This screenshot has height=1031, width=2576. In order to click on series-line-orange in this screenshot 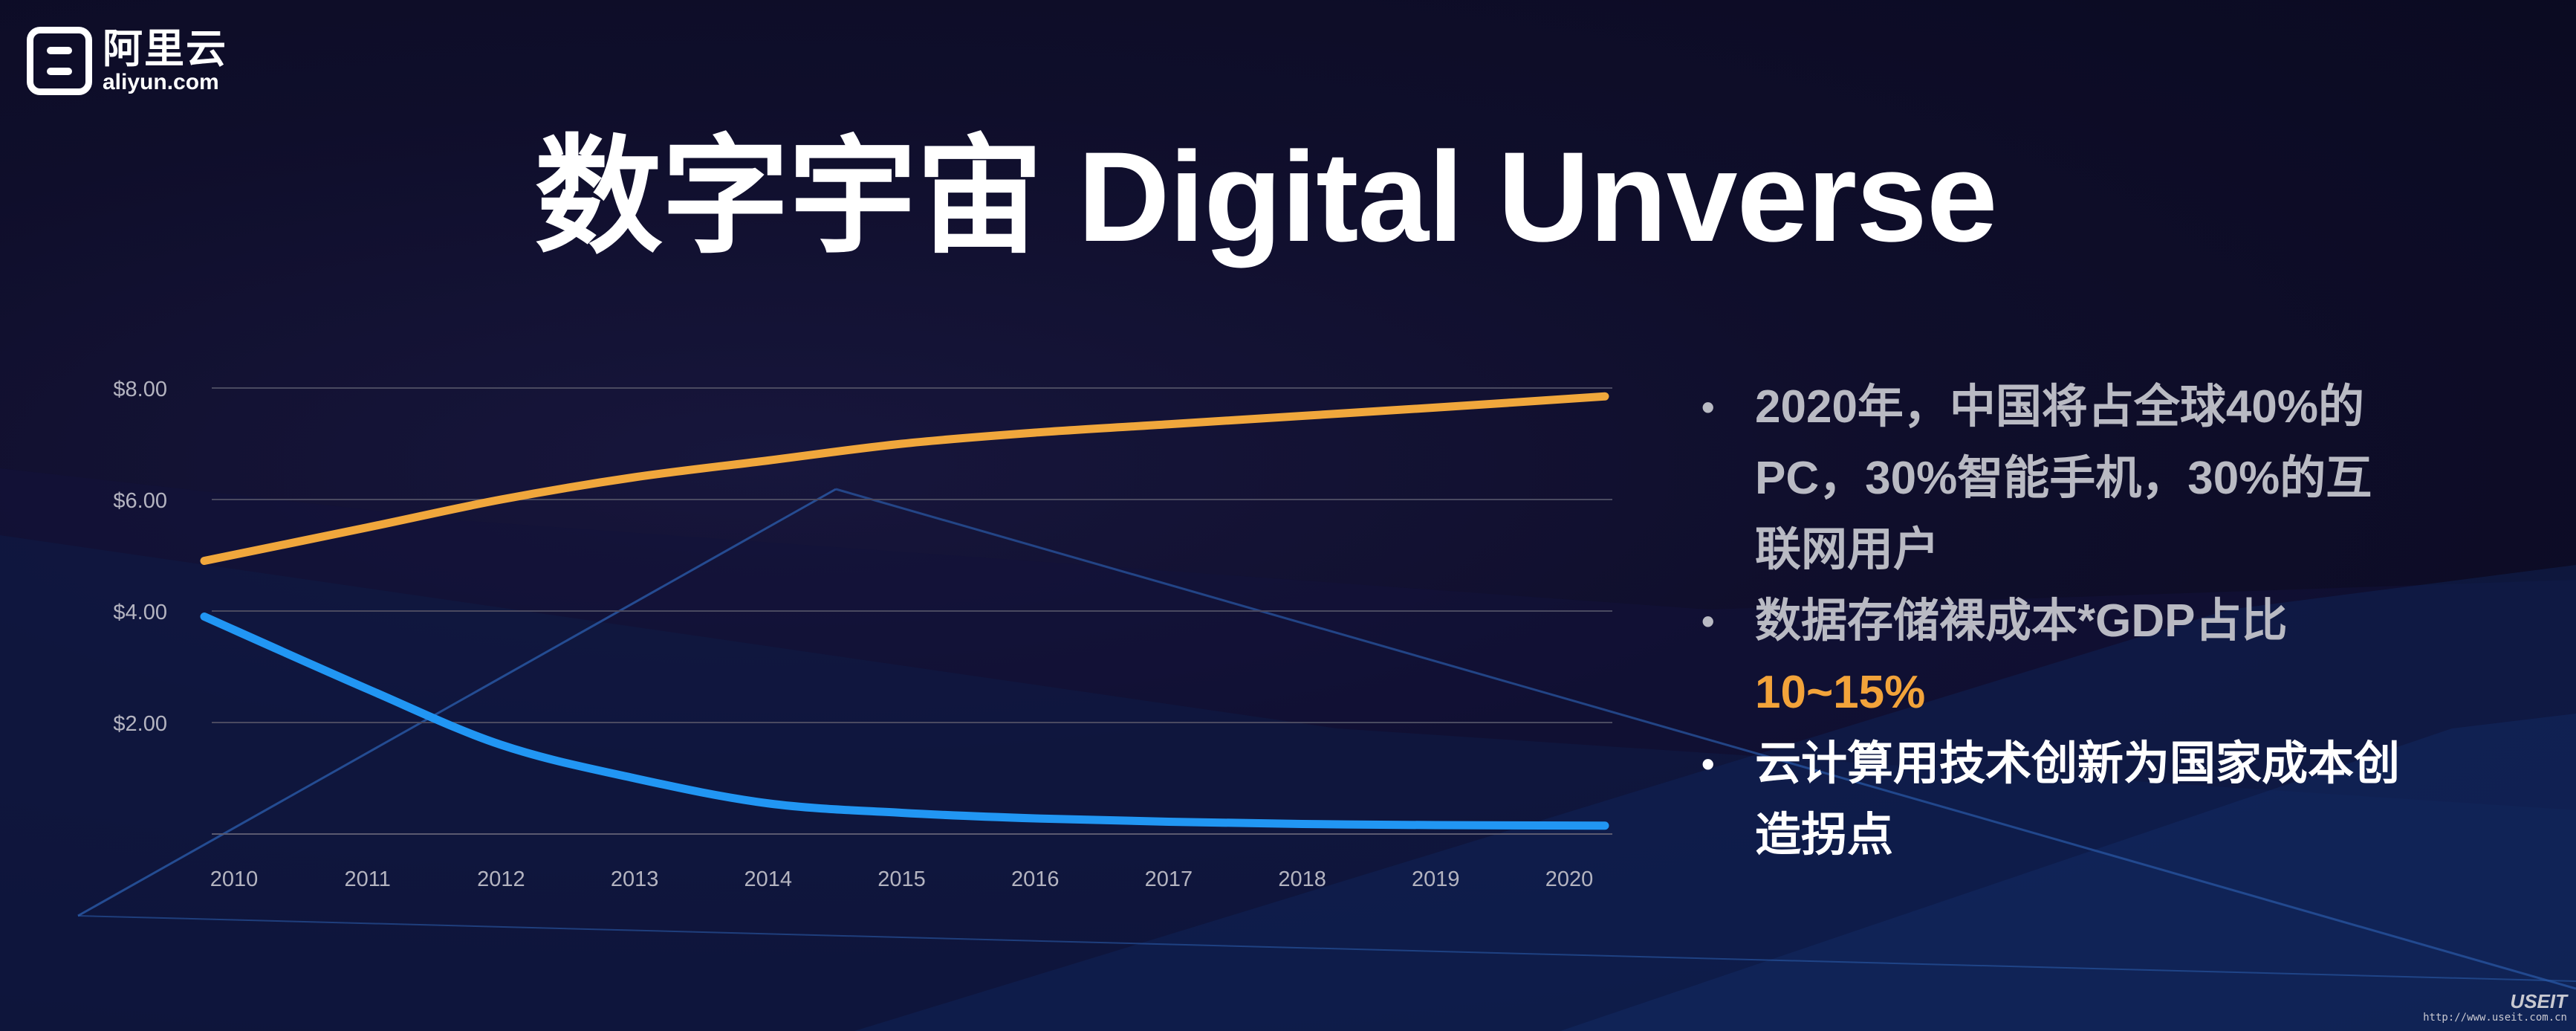, I will do `click(904, 478)`.